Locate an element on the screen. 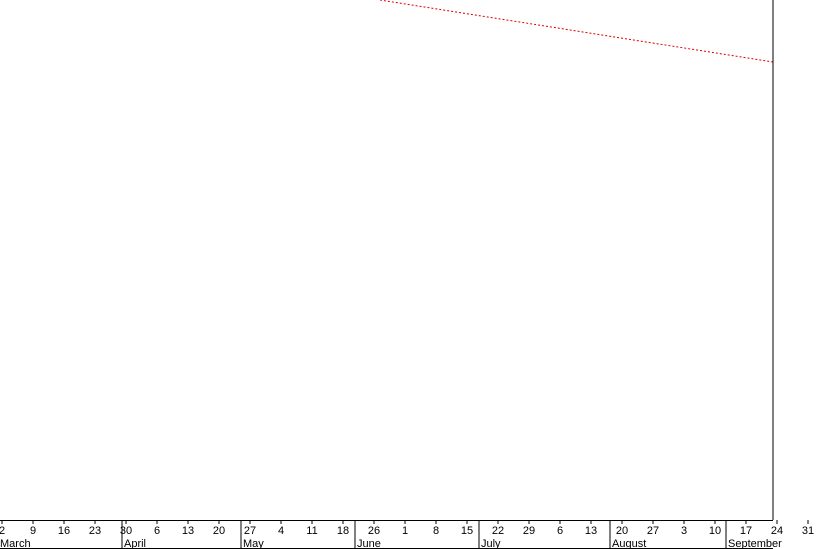  x-tick-label: 10 is located at coordinates (715, 531).